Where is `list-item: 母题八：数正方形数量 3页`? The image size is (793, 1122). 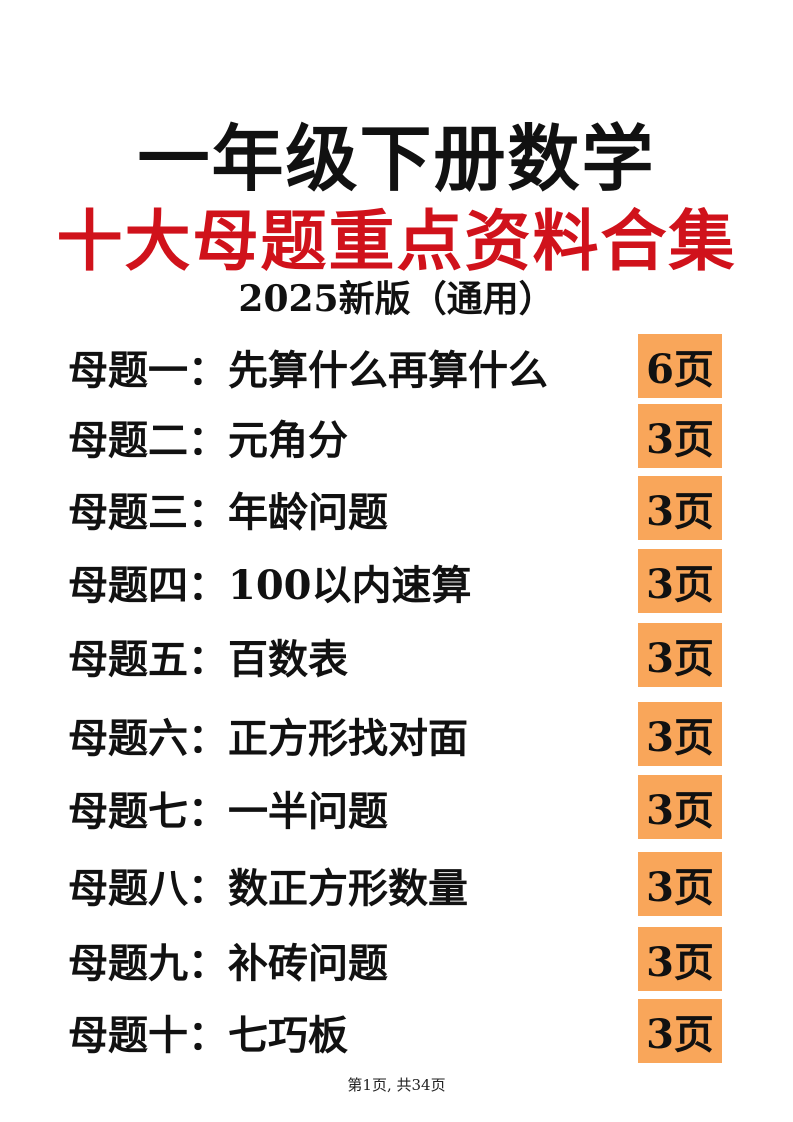
list-item: 母题八：数正方形数量 3页 is located at coordinates (398, 885).